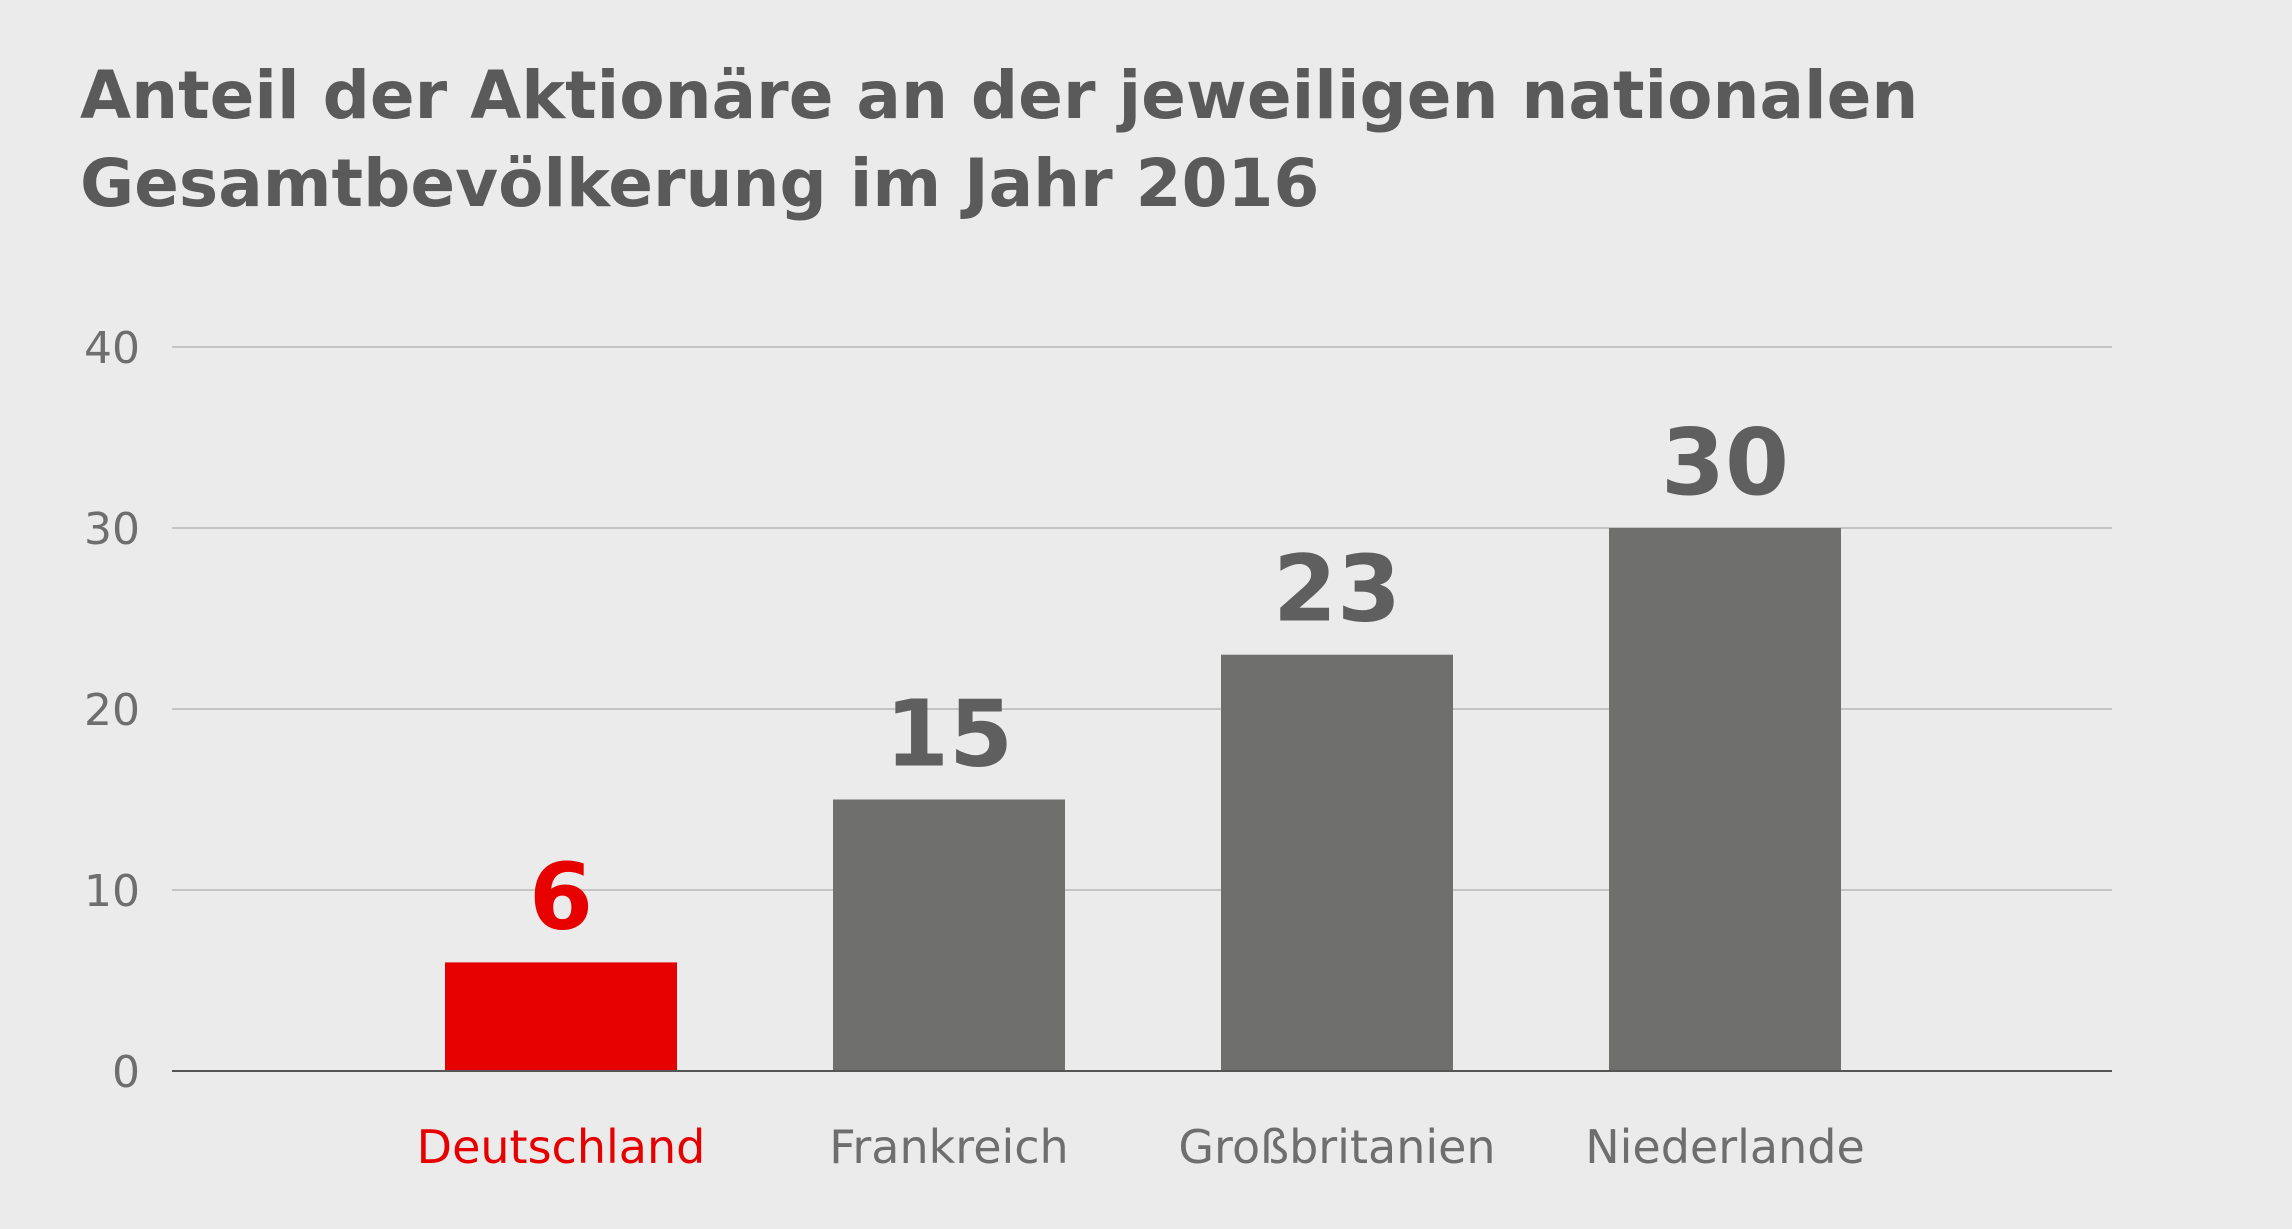 This screenshot has width=2292, height=1229. Describe the element at coordinates (1336, 1147) in the screenshot. I see `category-label-großbritanien: Großbritanien` at that location.